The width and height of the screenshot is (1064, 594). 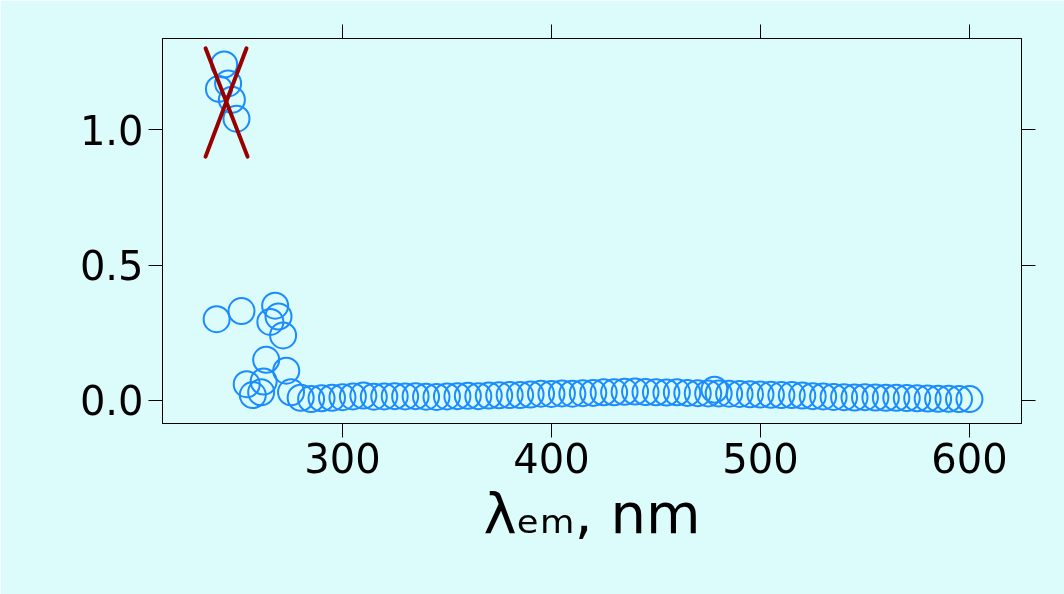 I want to click on x-tick-label: 500, so click(x=760, y=458).